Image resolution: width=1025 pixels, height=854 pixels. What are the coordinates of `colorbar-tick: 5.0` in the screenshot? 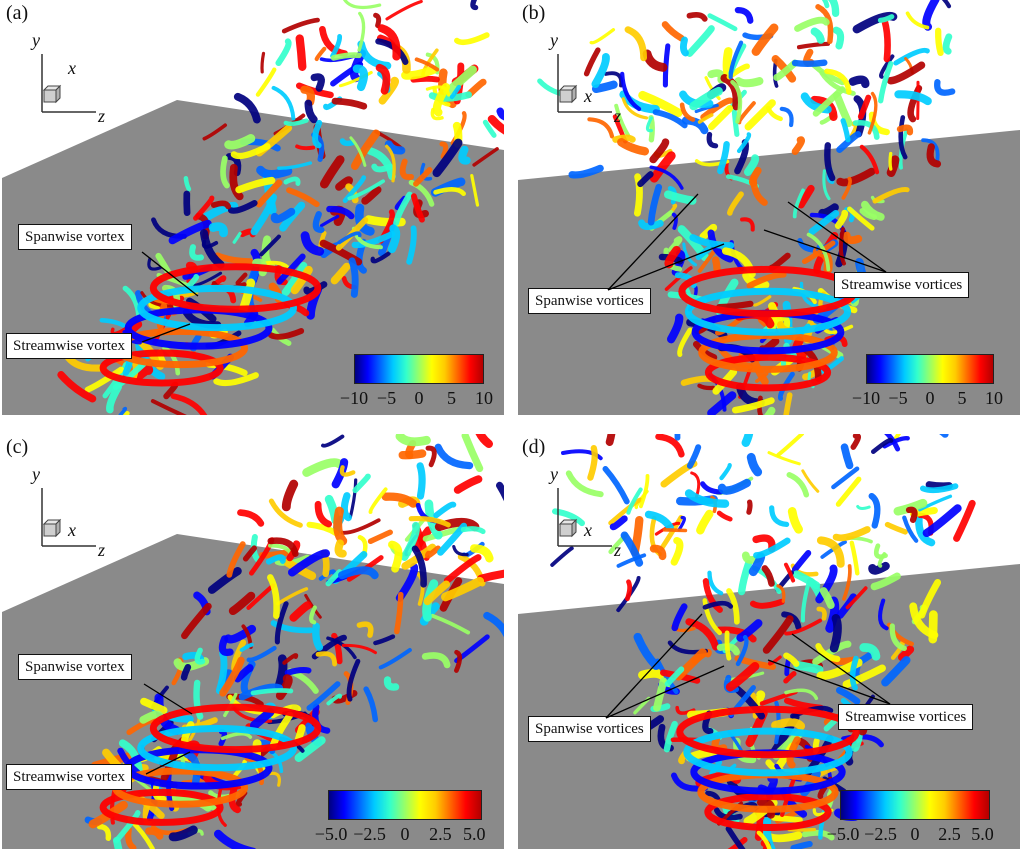 It's located at (982, 834).